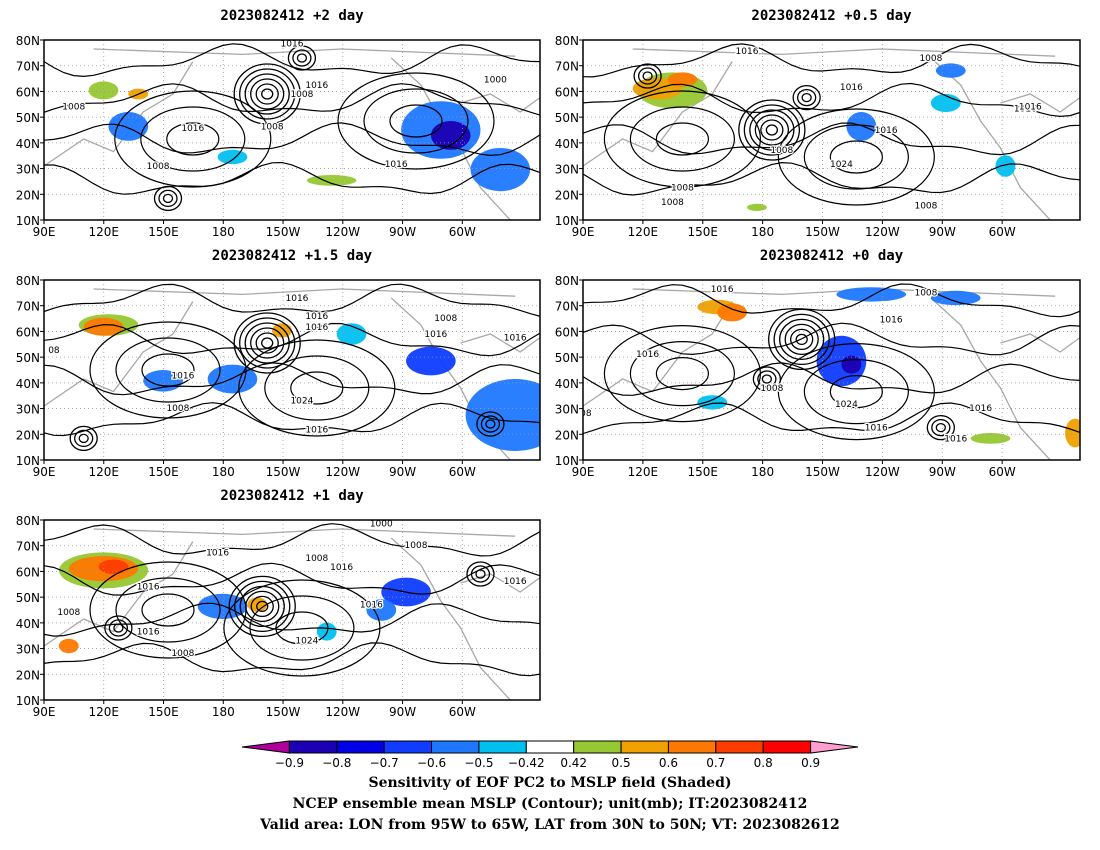 The width and height of the screenshot is (1100, 850). I want to click on colorbar-tick-label: 0.7, so click(715, 763).